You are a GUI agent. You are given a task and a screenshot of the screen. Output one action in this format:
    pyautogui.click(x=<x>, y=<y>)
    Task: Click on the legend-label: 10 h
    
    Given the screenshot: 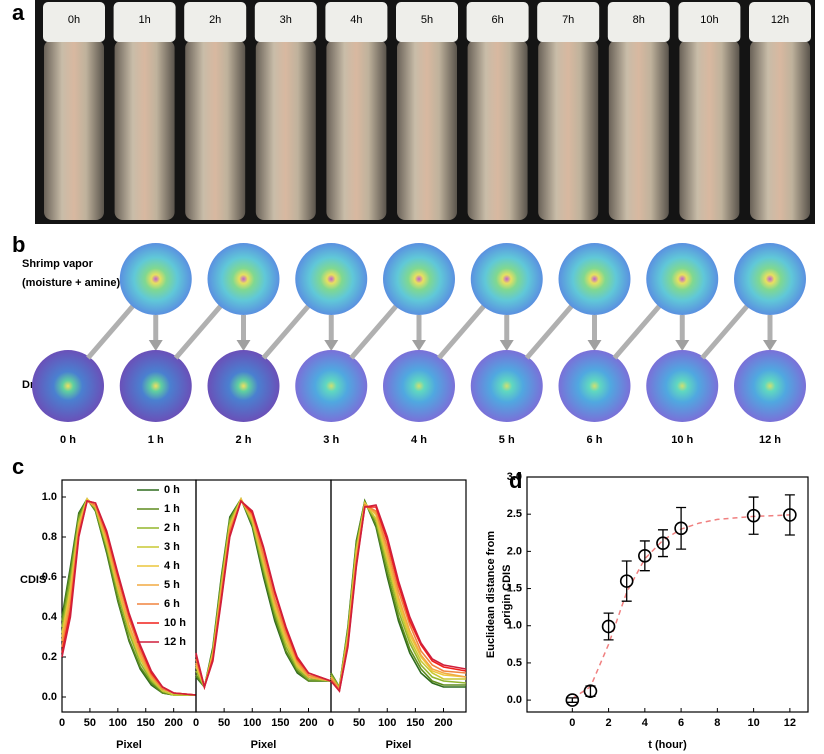 What is the action you would take?
    pyautogui.click(x=175, y=623)
    